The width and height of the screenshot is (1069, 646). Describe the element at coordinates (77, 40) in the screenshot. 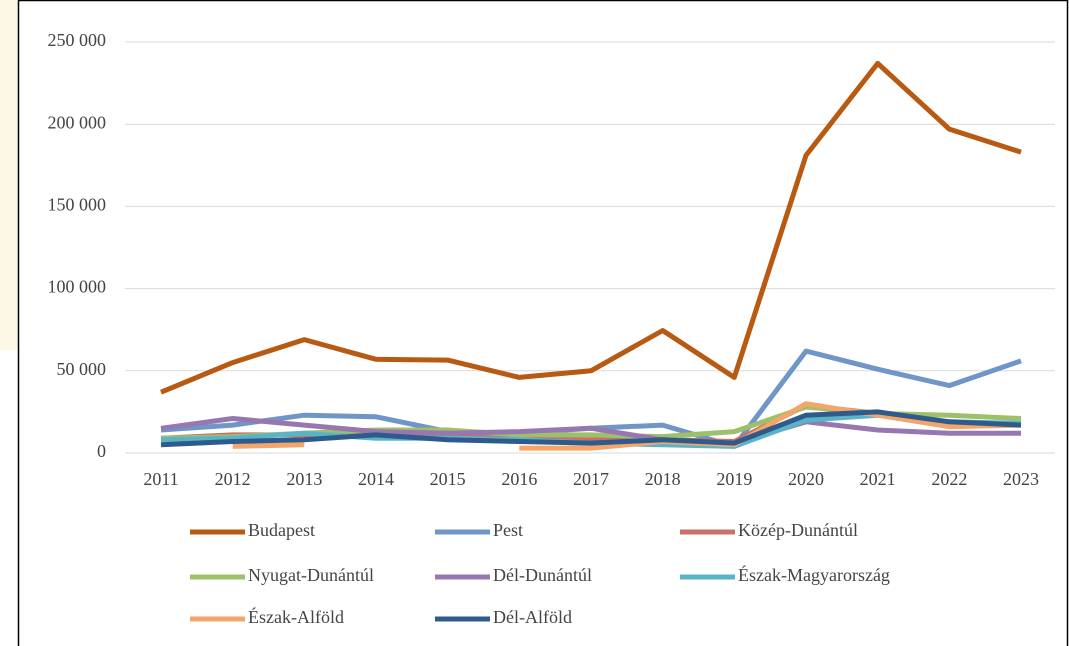

I see `y-tick-label: 250 000` at that location.